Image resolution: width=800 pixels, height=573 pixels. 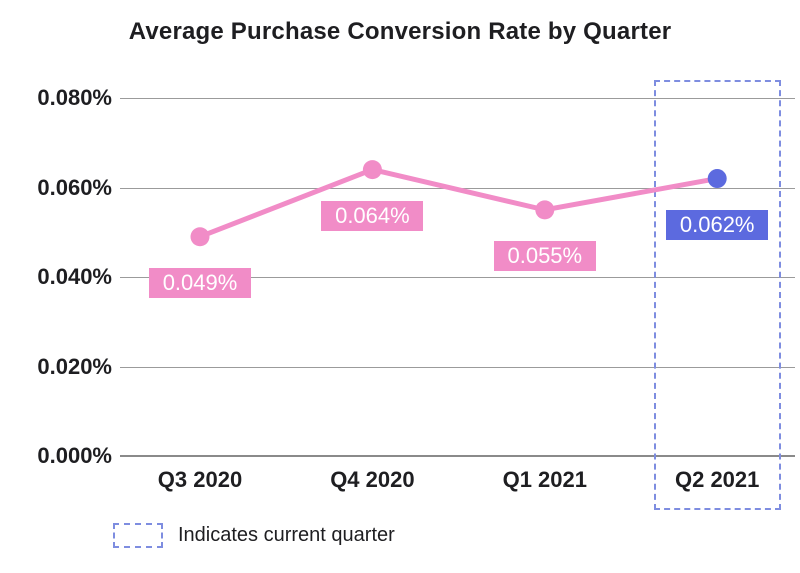 What do you see at coordinates (138, 535) in the screenshot?
I see `current-quarter-legend-icon` at bounding box center [138, 535].